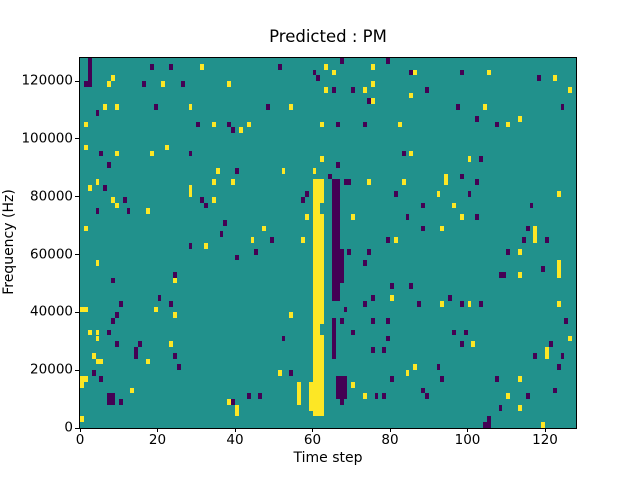 This screenshot has height=480, width=640. Describe the element at coordinates (51, 254) in the screenshot. I see `y-tick-label: 60000` at that location.